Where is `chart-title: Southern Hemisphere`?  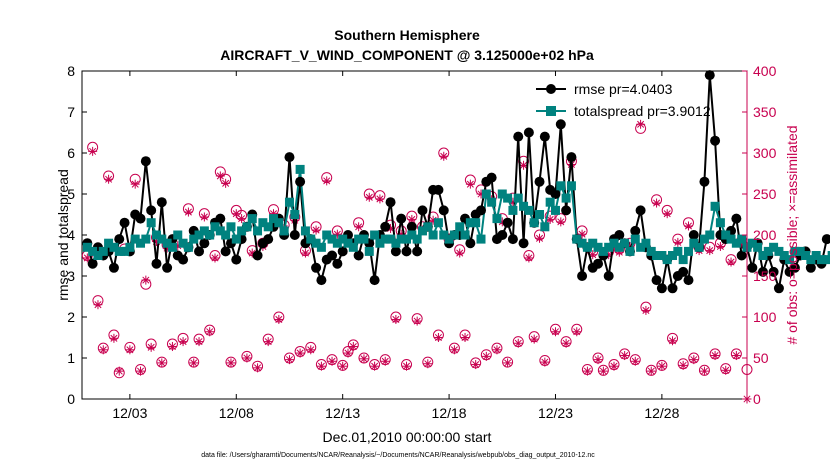 chart-title: Southern Hemisphere is located at coordinates (407, 35).